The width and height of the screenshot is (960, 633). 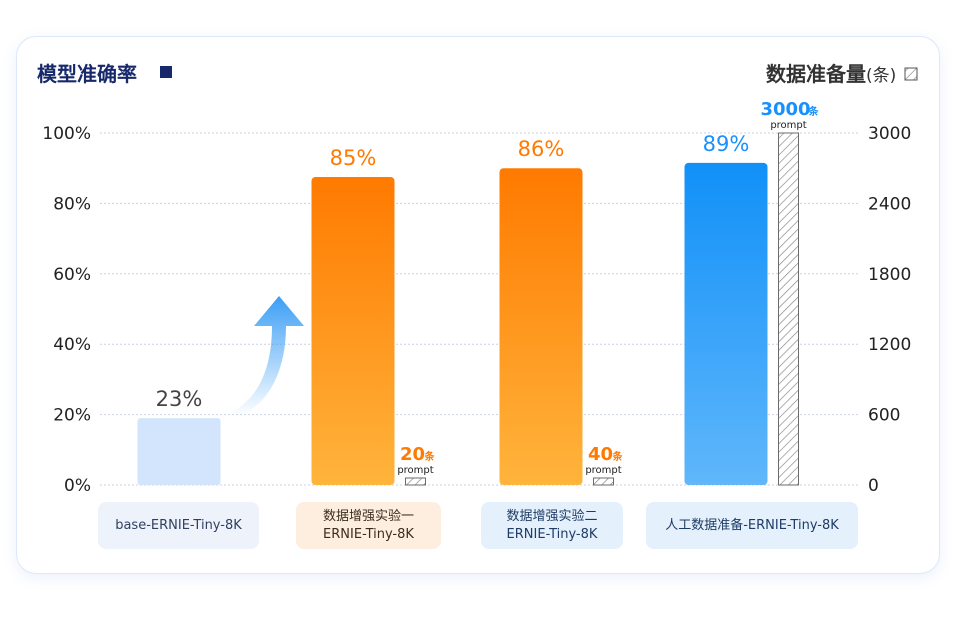 I want to click on right-tick-label: 3000, so click(x=889, y=134).